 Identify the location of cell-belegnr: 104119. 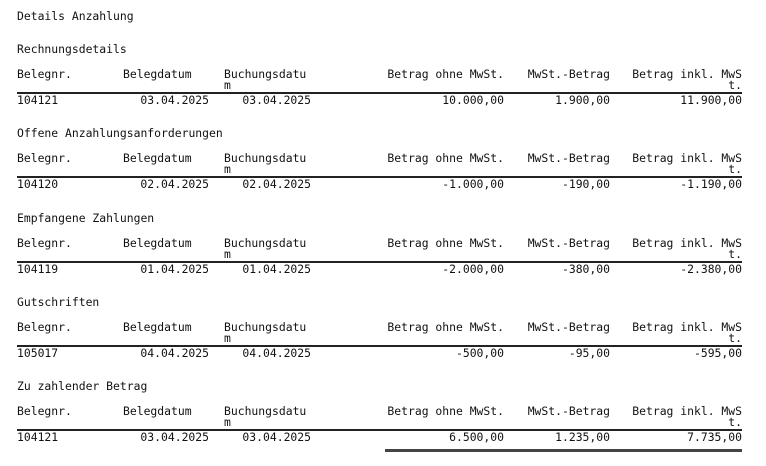
(38, 269).